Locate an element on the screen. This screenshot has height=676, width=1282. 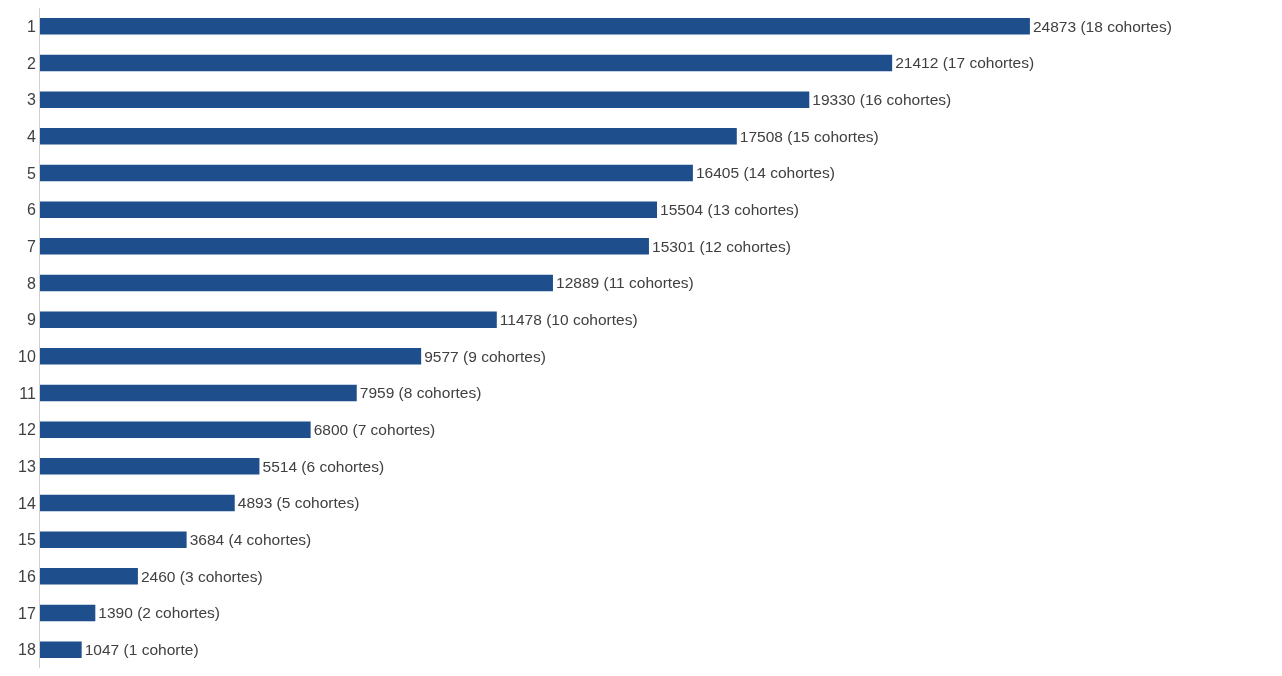
y-tick-label: 6 is located at coordinates (31, 210).